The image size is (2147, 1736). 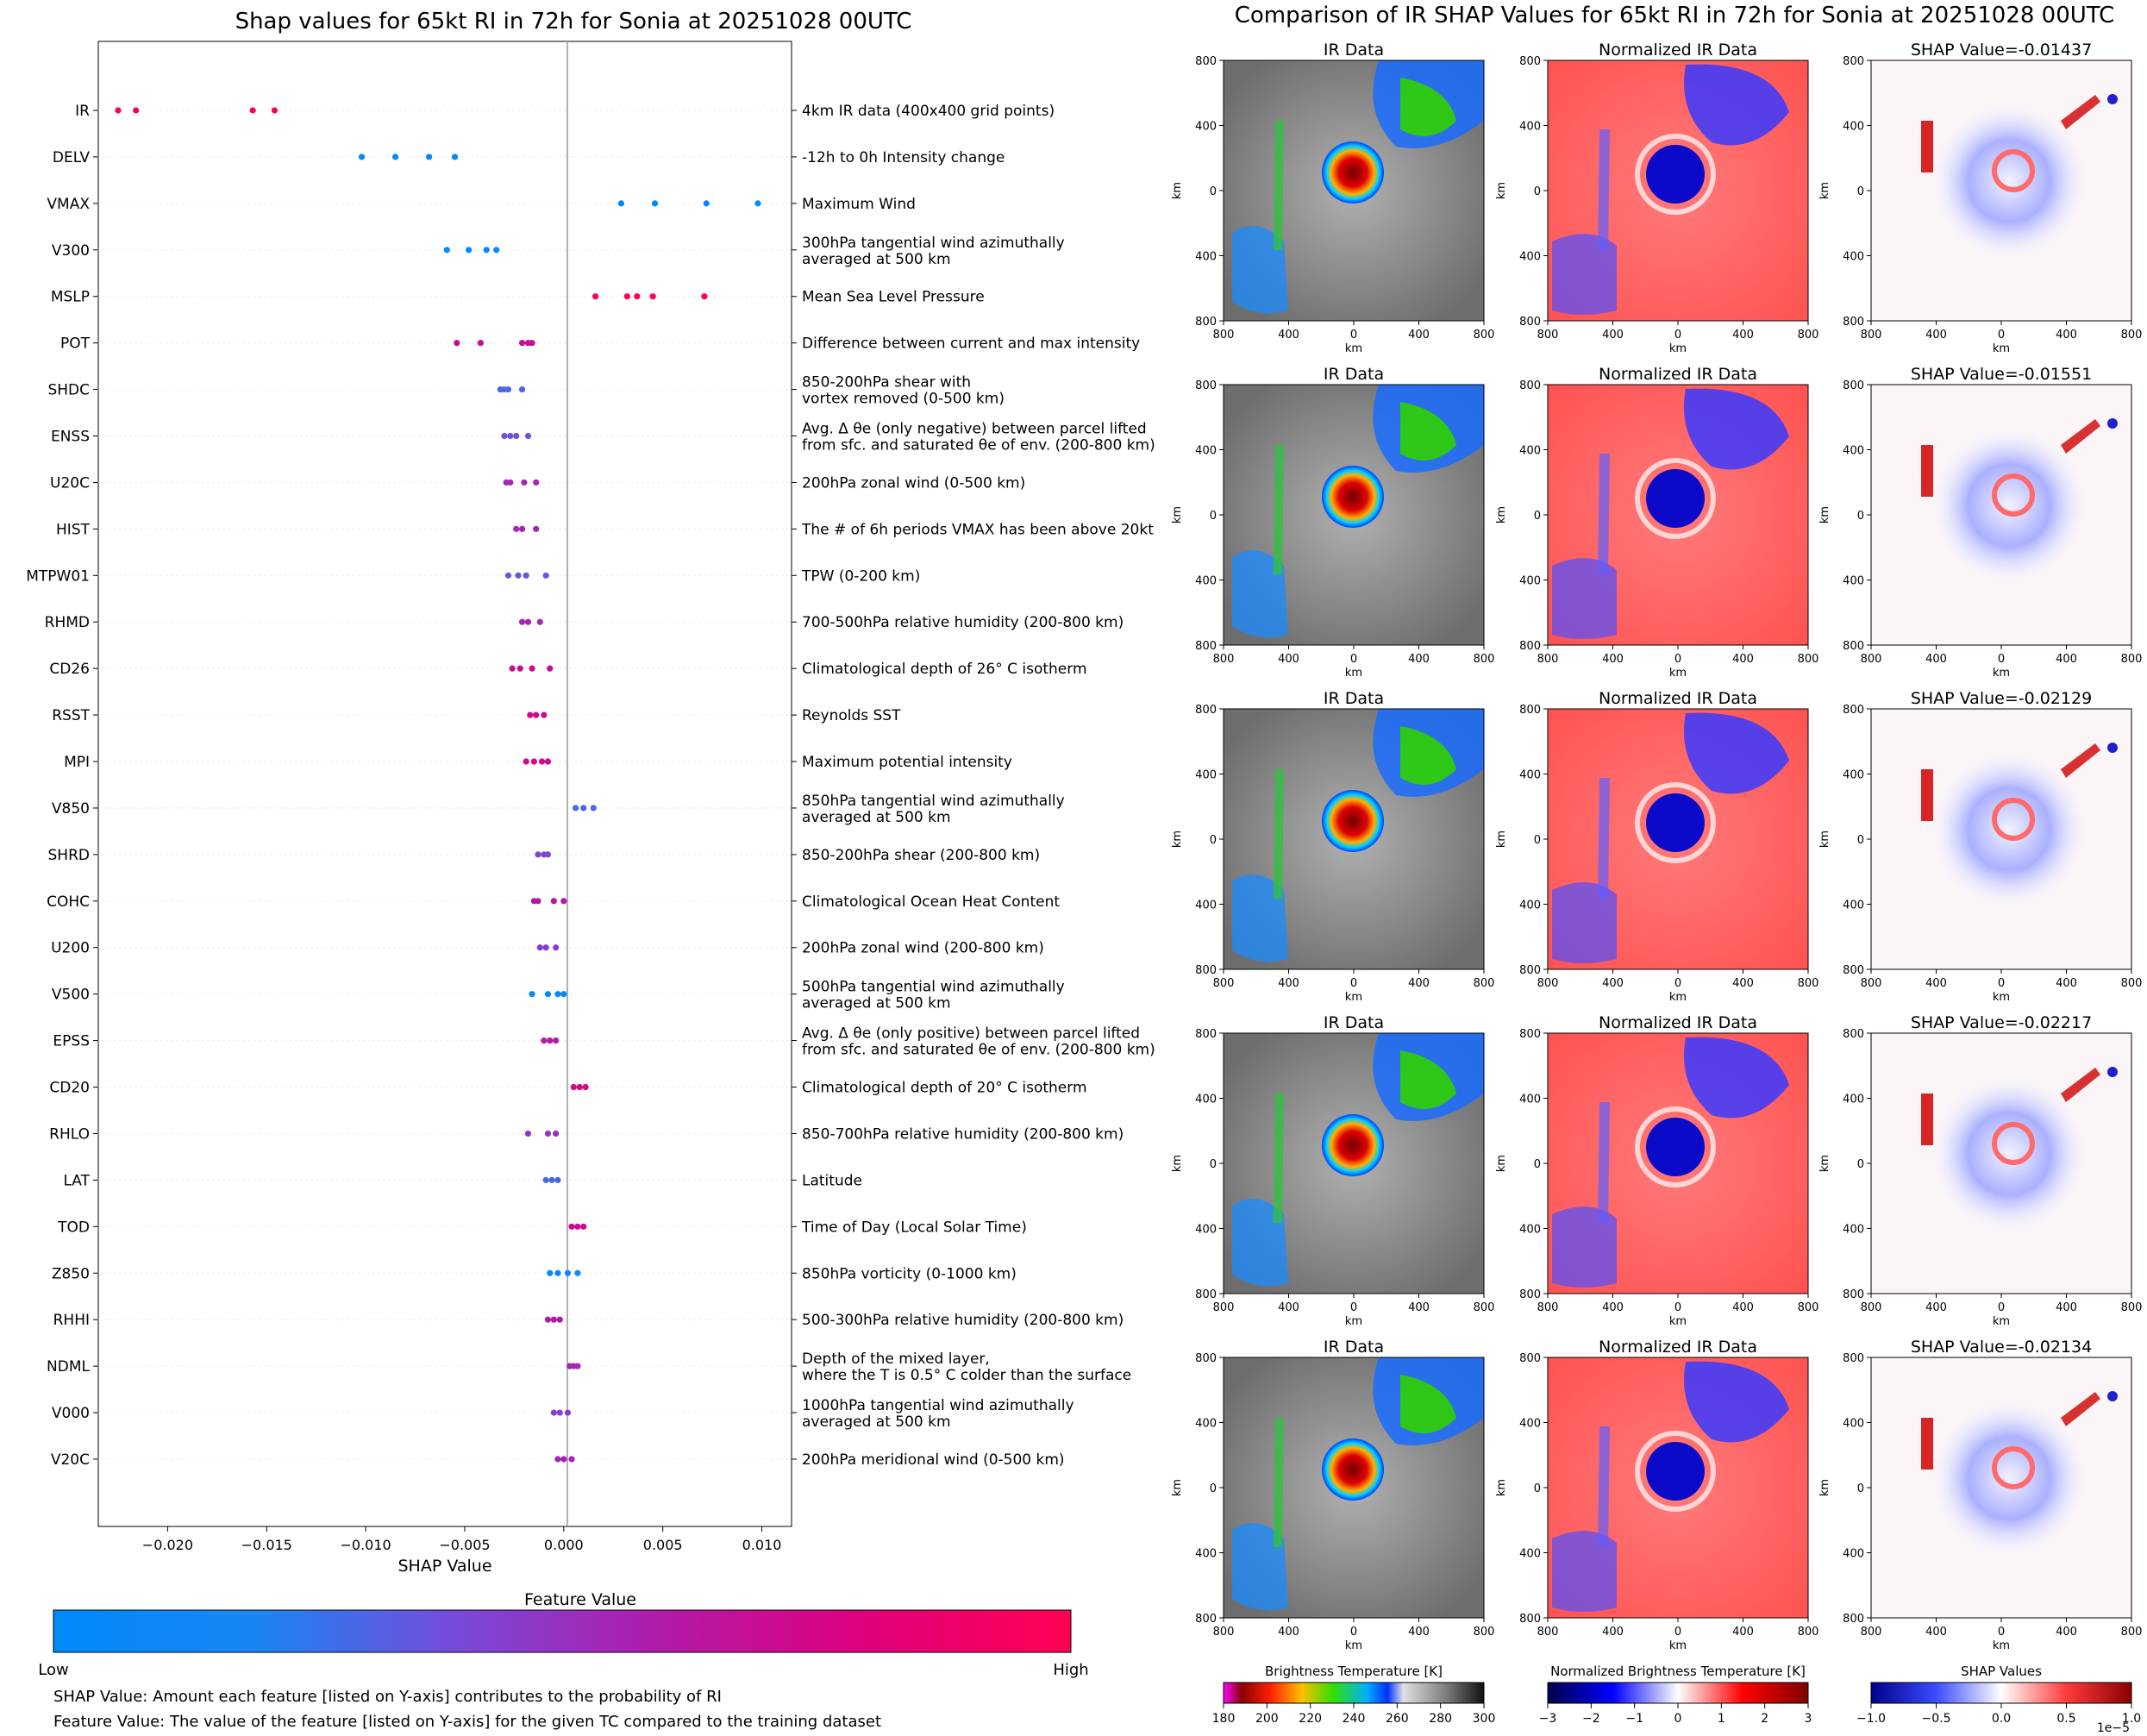 I want to click on norm-cold-cluster, so click(x=1584, y=1571).